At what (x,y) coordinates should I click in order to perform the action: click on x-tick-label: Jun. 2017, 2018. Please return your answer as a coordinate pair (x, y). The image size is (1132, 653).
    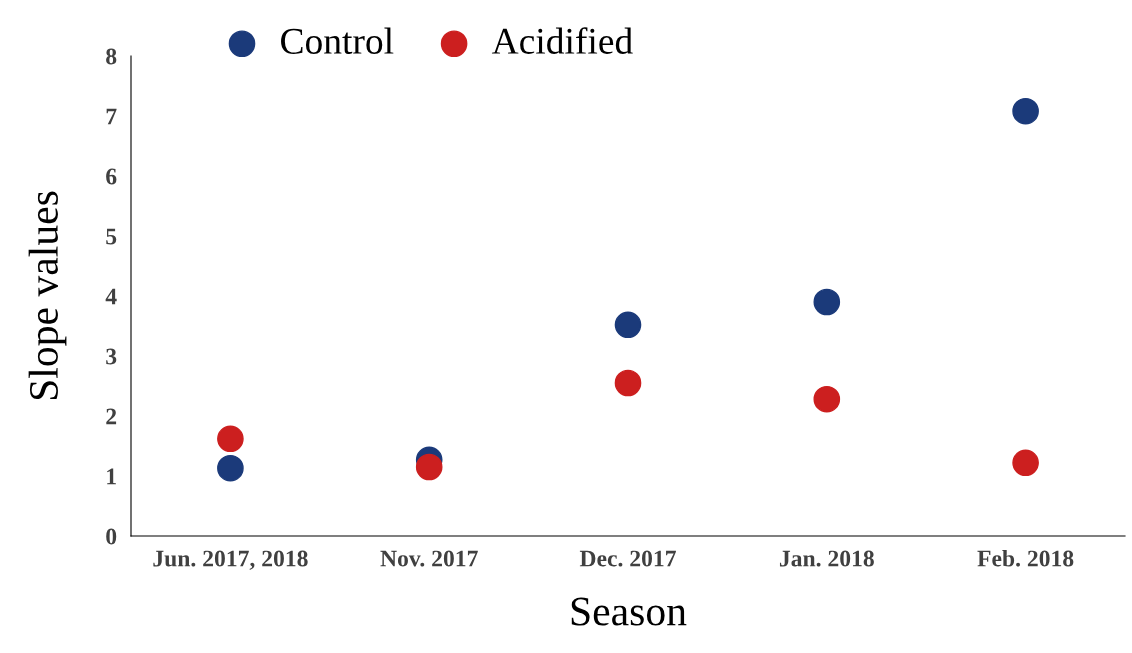
    Looking at the image, I should click on (230, 560).